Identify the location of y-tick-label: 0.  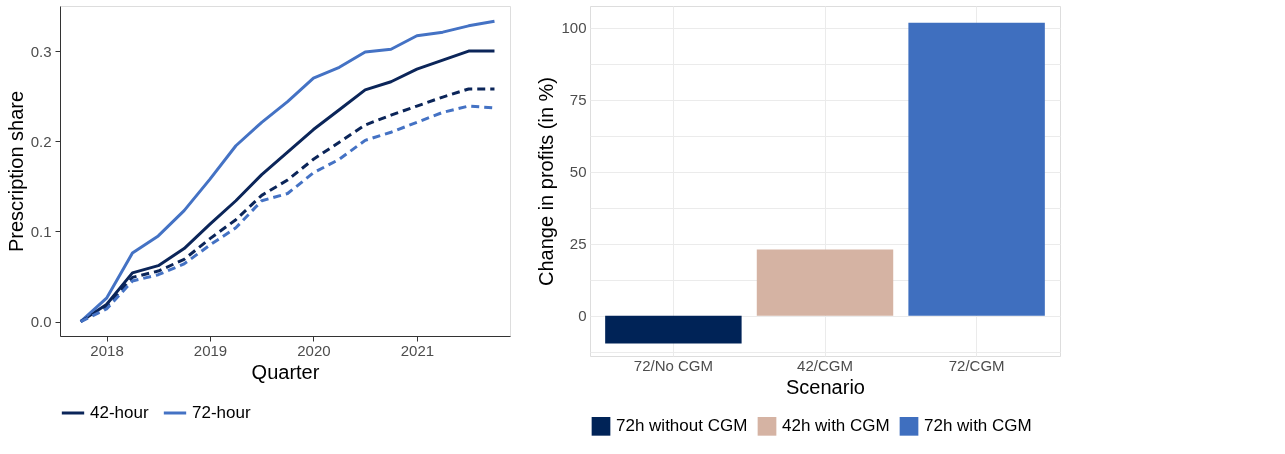
(582, 316).